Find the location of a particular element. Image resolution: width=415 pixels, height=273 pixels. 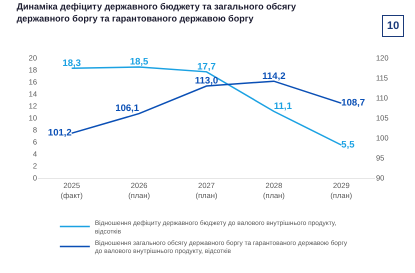

data-label: 113,0 is located at coordinates (206, 81).